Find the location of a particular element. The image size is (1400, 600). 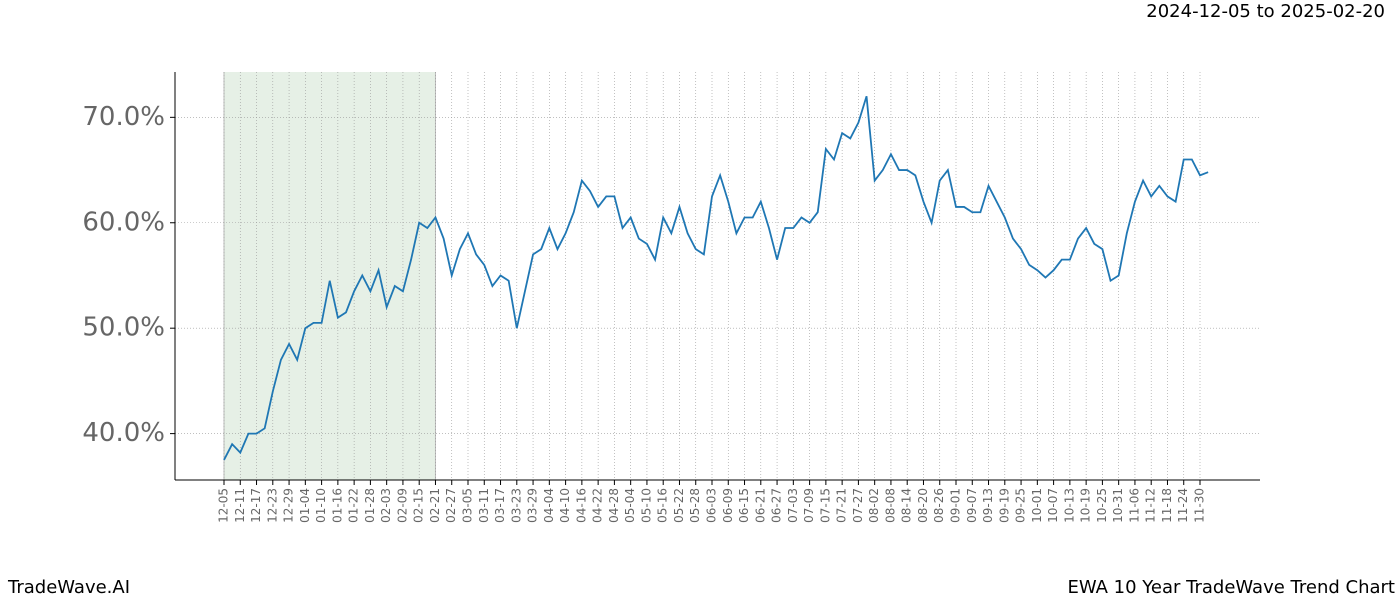

x-tick-label: 03-29 is located at coordinates (533, 505).